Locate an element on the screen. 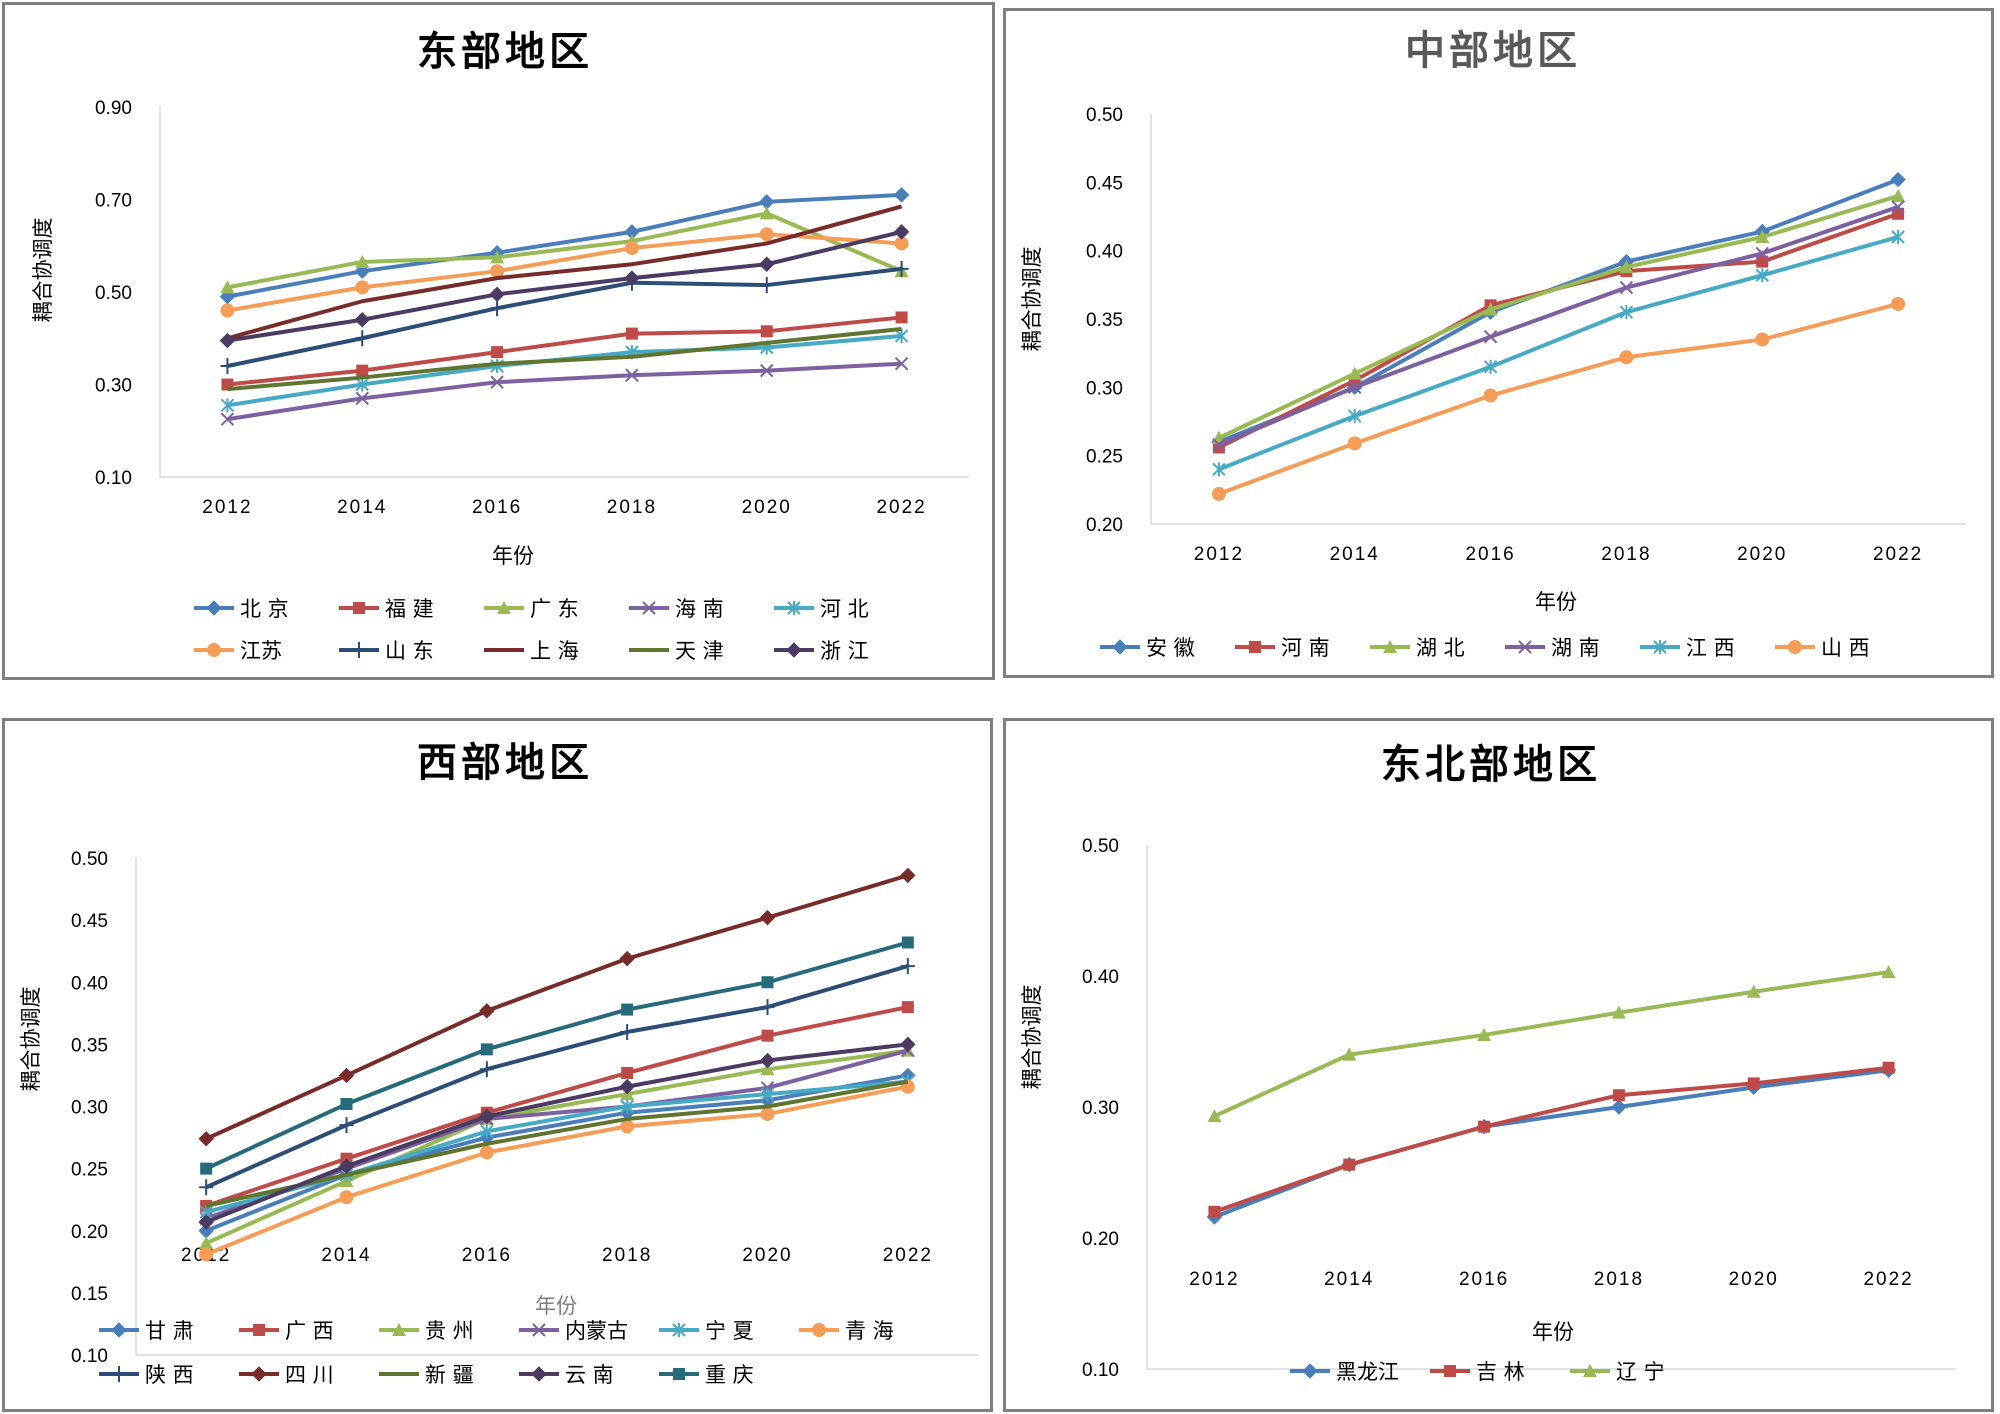  legend-label: 陕 西 is located at coordinates (169, 1375).